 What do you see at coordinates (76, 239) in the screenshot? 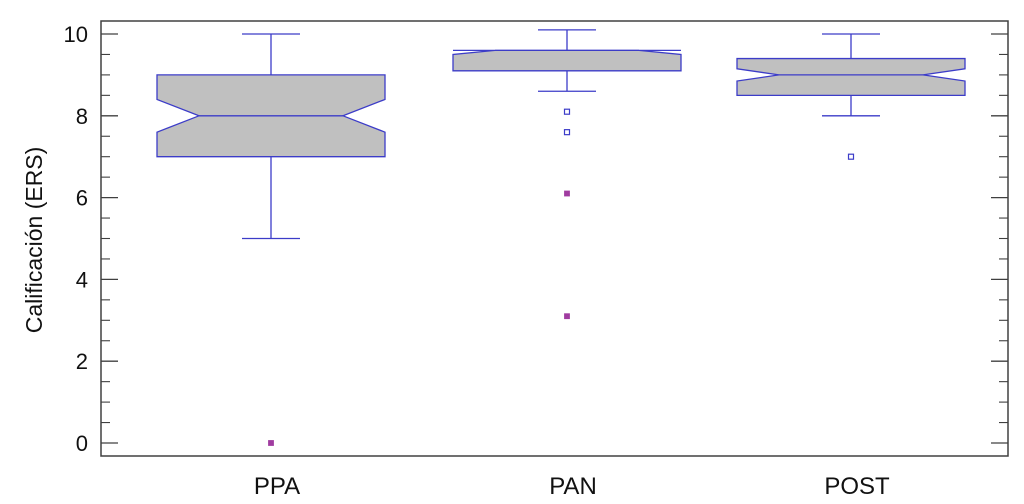
I see `y-axis-tick-labels: 0 2 4 6 8 10` at bounding box center [76, 239].